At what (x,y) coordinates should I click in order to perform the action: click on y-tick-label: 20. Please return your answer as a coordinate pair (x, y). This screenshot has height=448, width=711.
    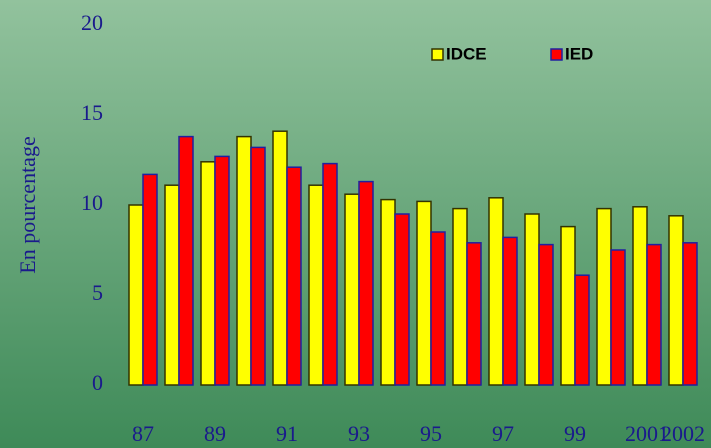
    Looking at the image, I should click on (92, 22).